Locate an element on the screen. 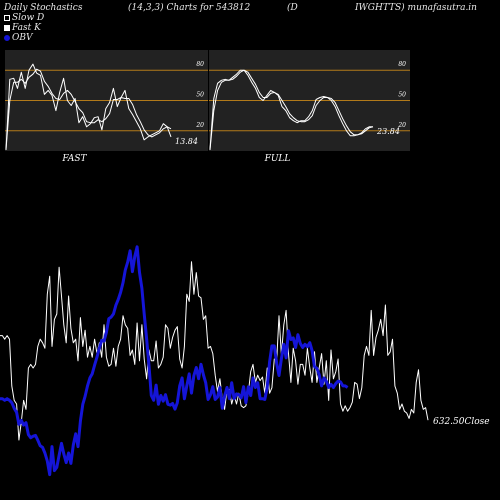 This screenshot has height=500, width=500. legend-slow-label: Slow D is located at coordinates (28, 18).